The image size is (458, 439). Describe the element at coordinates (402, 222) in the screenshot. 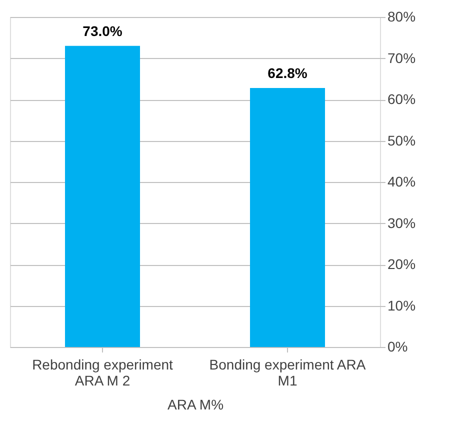

I see `y-tick-label: 30%` at that location.